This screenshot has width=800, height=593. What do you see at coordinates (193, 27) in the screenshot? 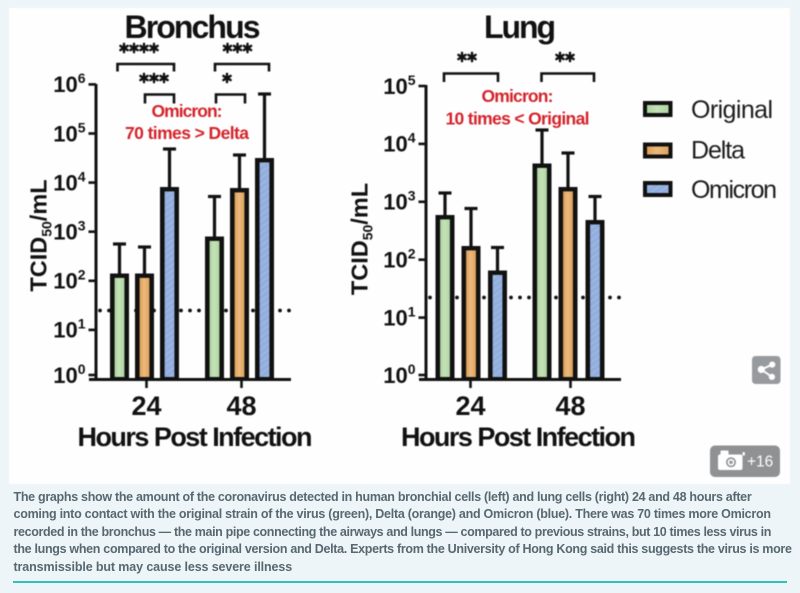
I see `svg-text: Bronchus` at bounding box center [193, 27].